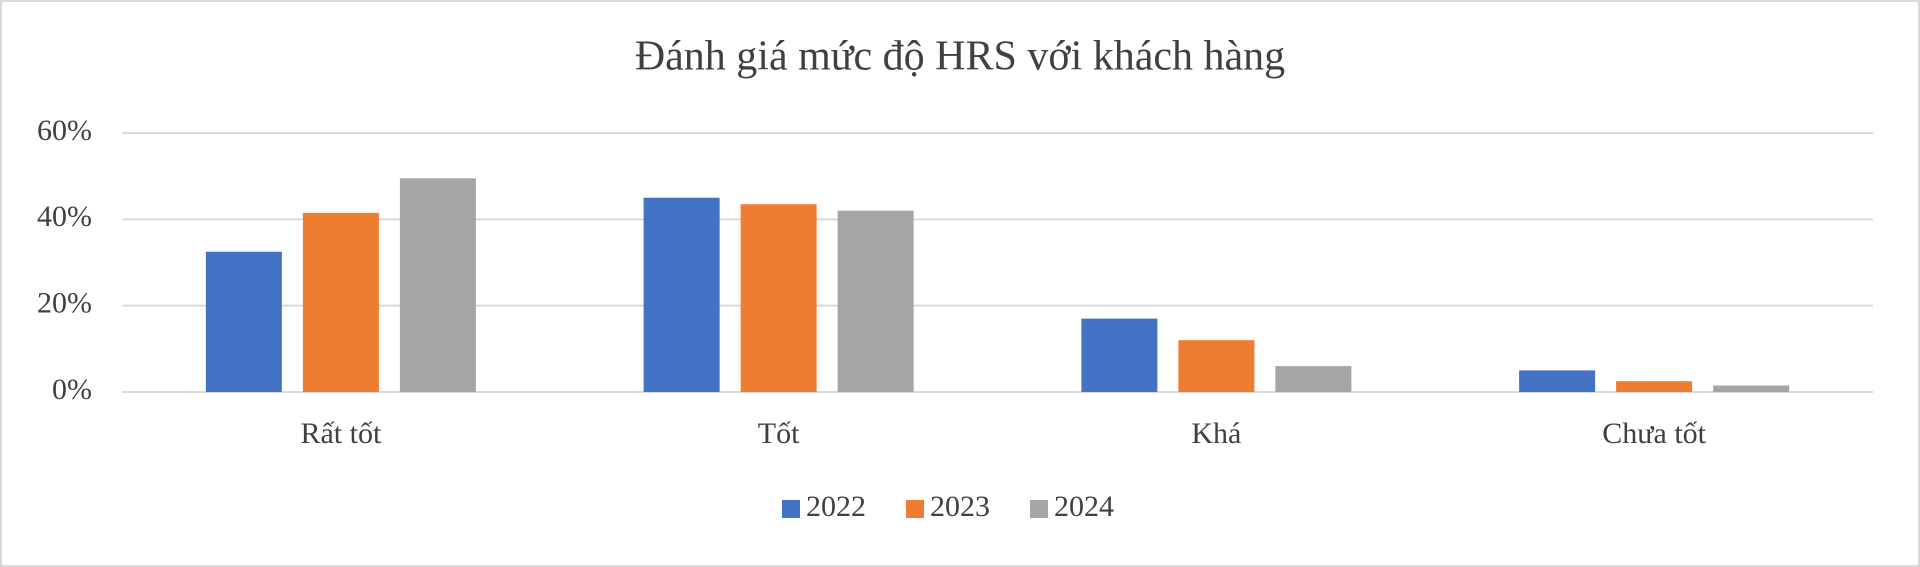 The image size is (1920, 567). Describe the element at coordinates (1654, 433) in the screenshot. I see `x-tick-label: Chưa tốt` at that location.